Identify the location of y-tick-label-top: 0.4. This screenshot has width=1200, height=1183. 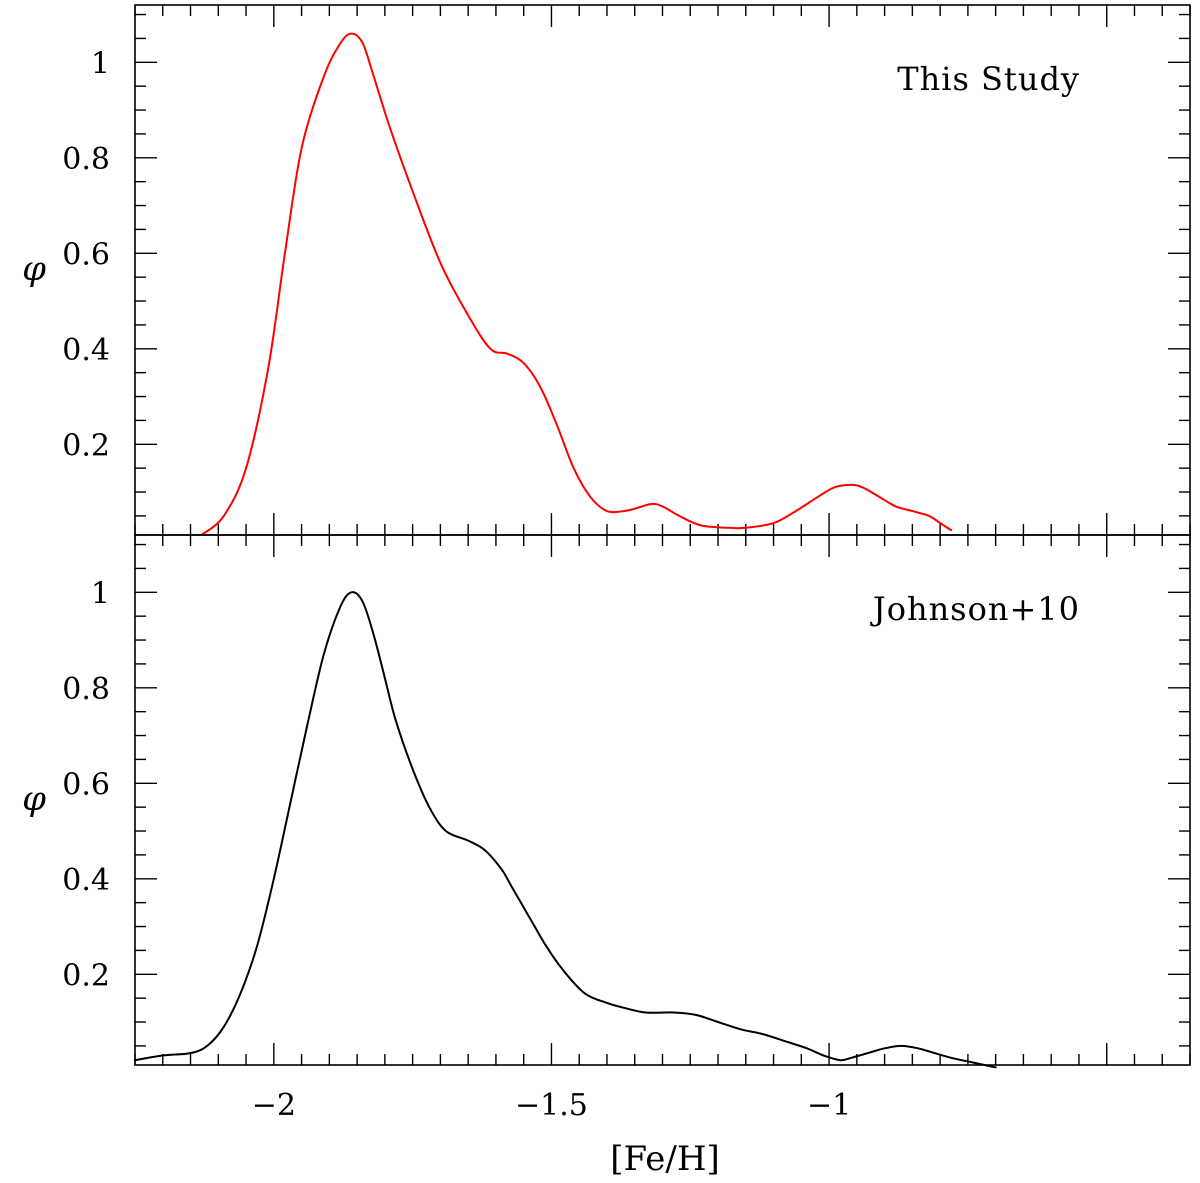
(86, 350).